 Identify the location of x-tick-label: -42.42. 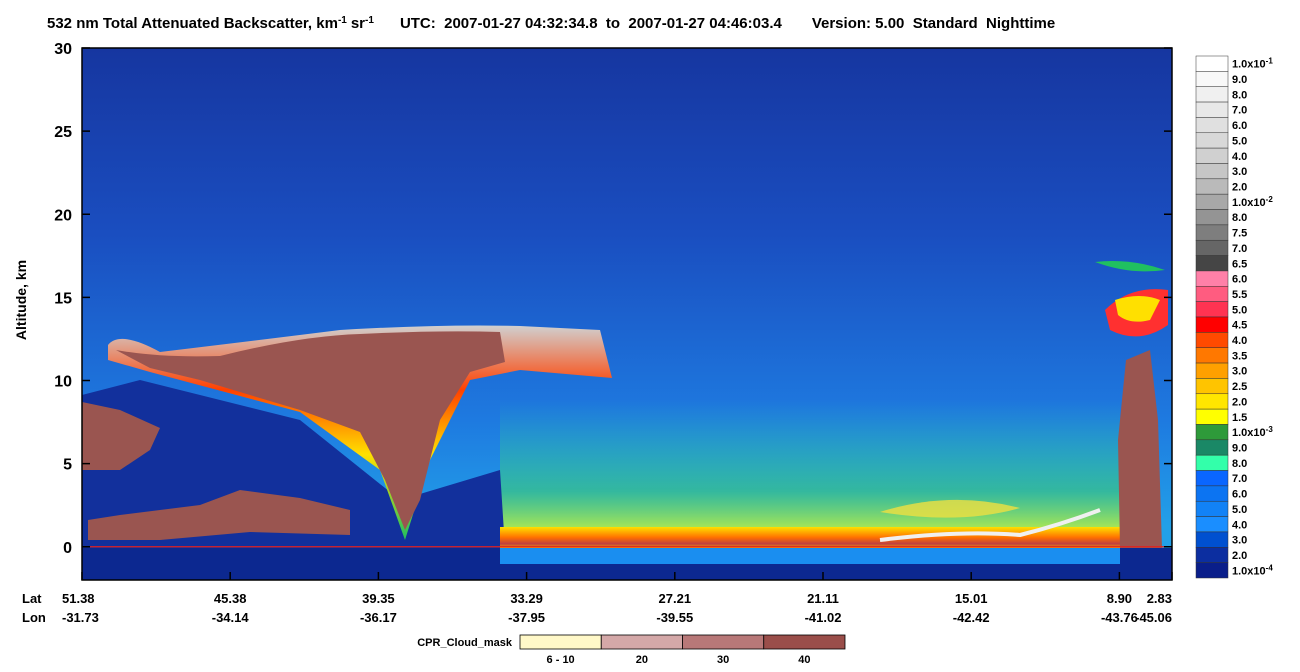
(971, 617).